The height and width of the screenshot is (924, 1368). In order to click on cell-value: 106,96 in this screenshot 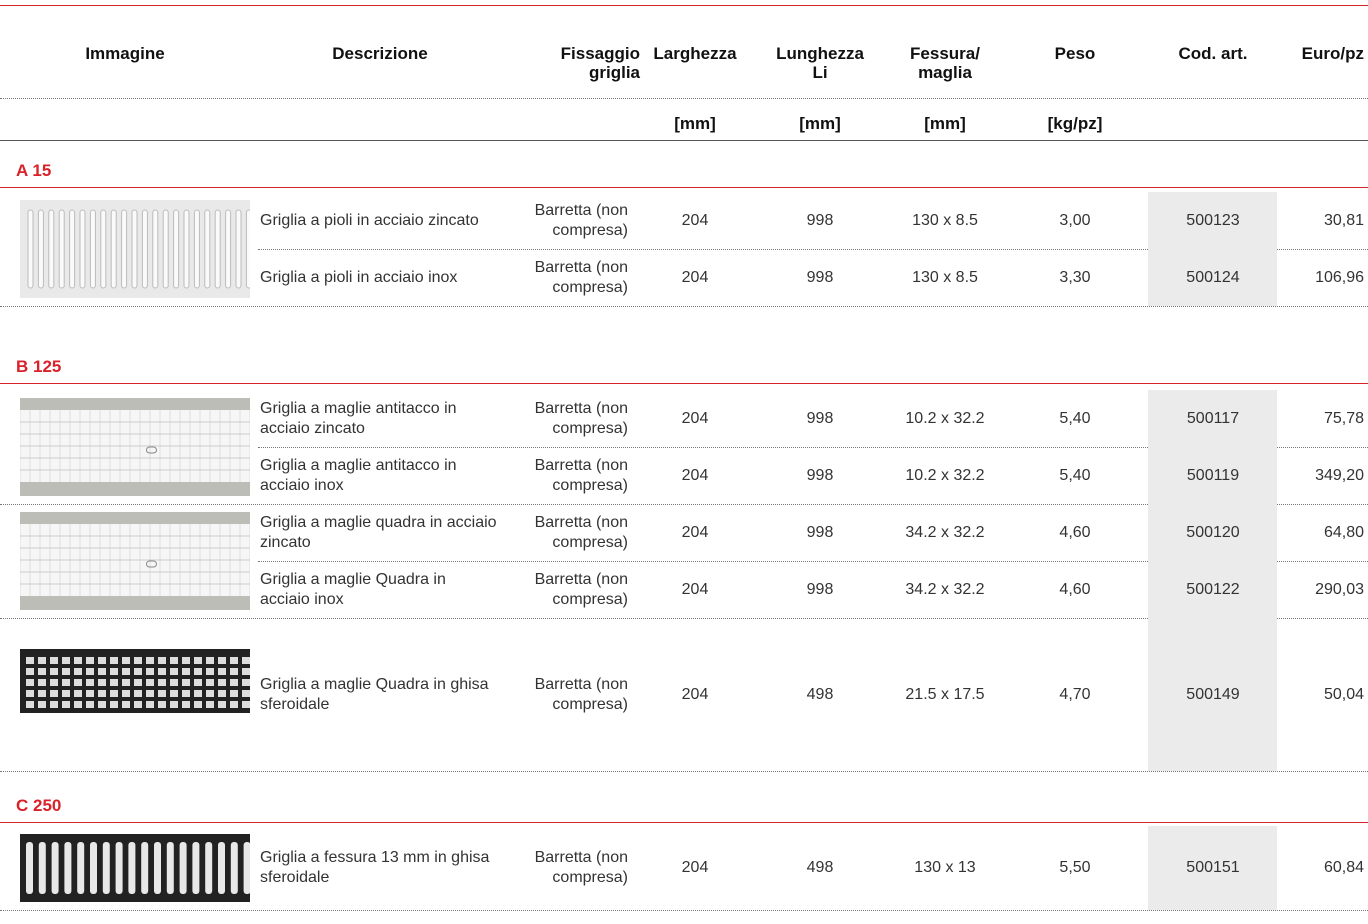, I will do `click(1339, 277)`.